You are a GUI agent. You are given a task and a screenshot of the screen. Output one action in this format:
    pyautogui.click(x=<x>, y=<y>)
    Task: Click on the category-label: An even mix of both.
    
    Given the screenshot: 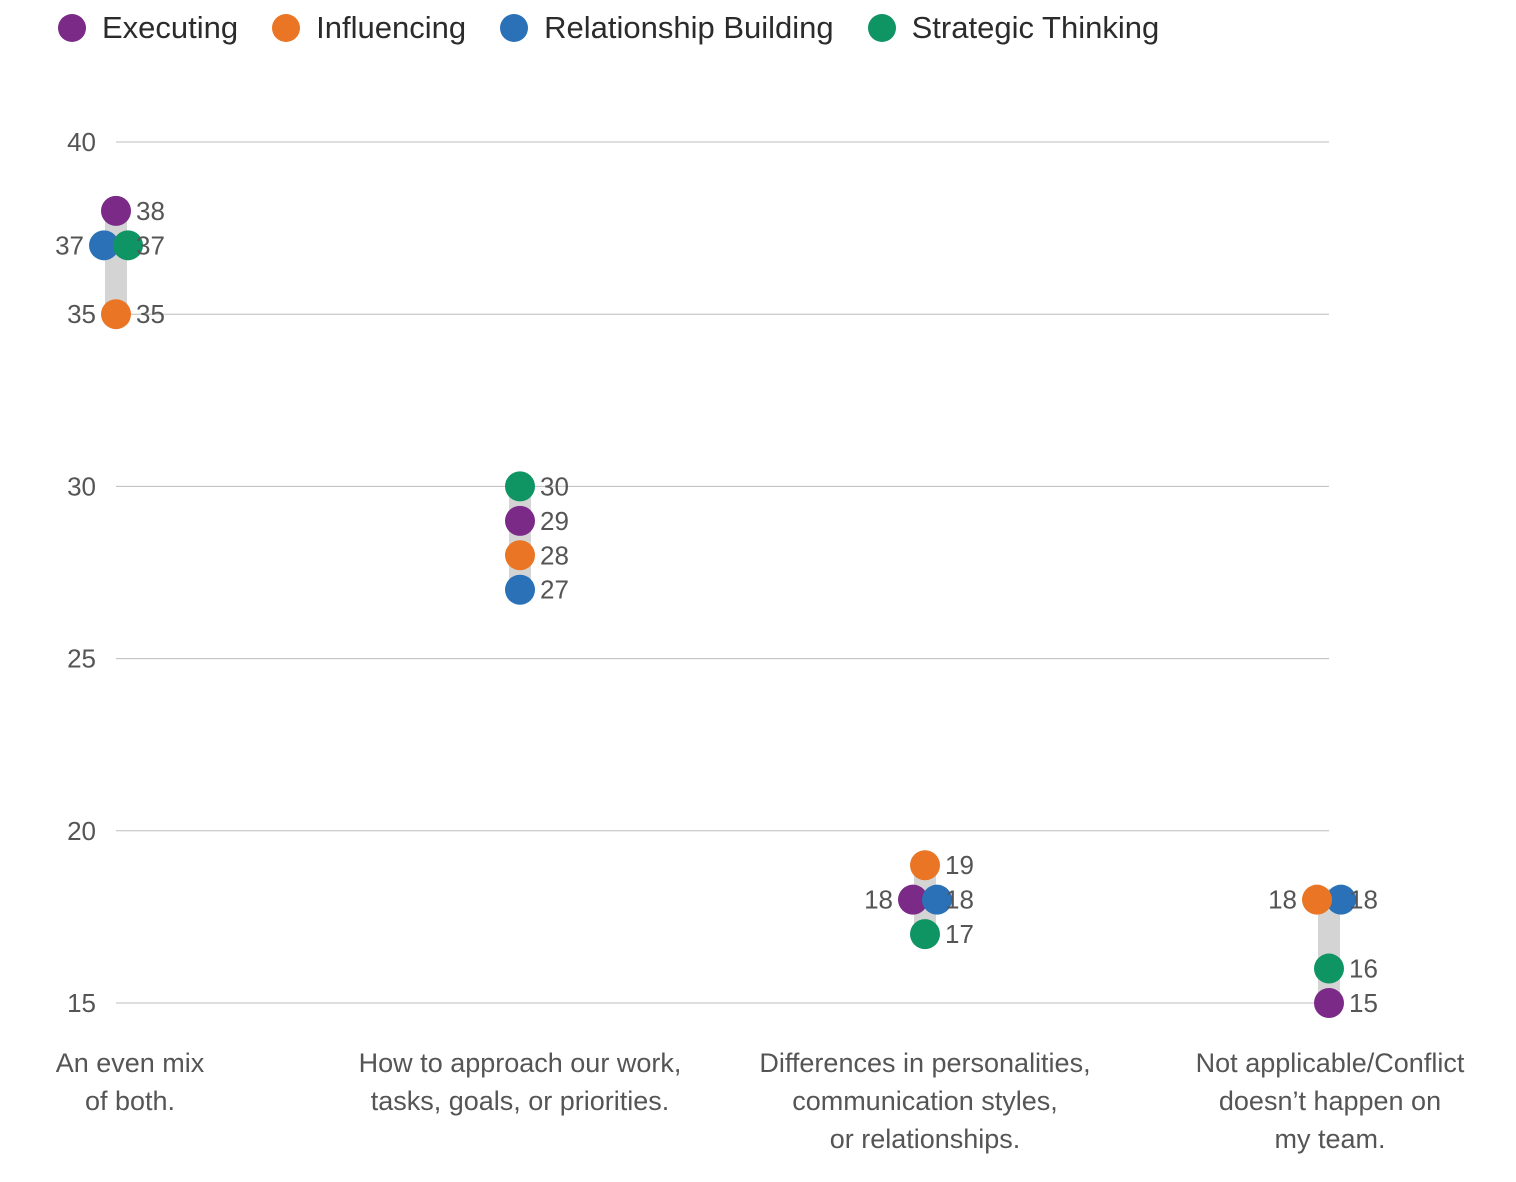 What is the action you would take?
    pyautogui.click(x=130, y=1082)
    